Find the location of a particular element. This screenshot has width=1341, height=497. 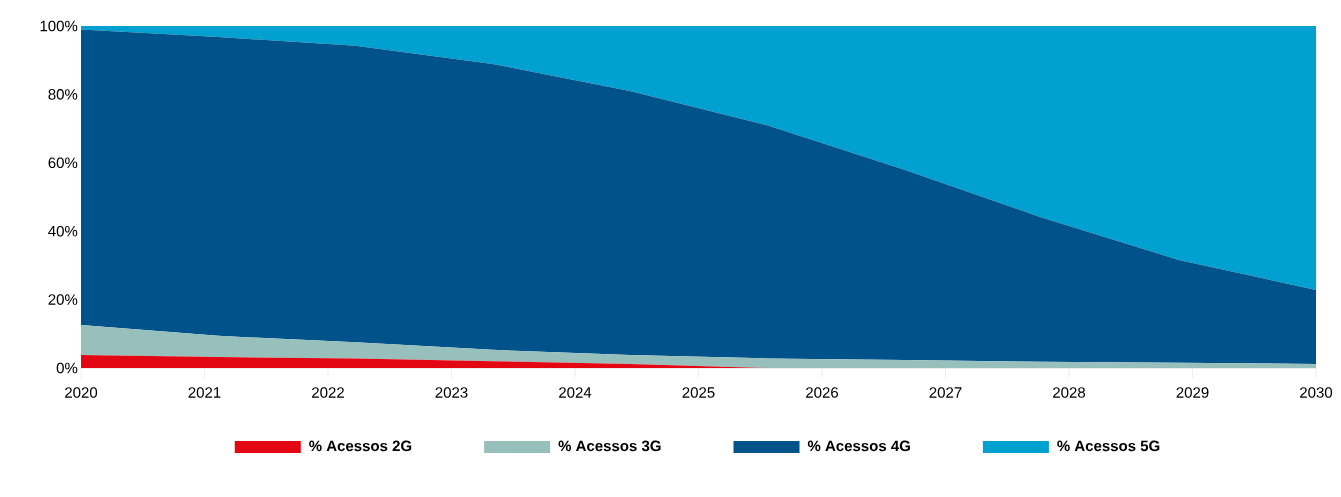

legend-label: % Acessos 3G is located at coordinates (609, 446).